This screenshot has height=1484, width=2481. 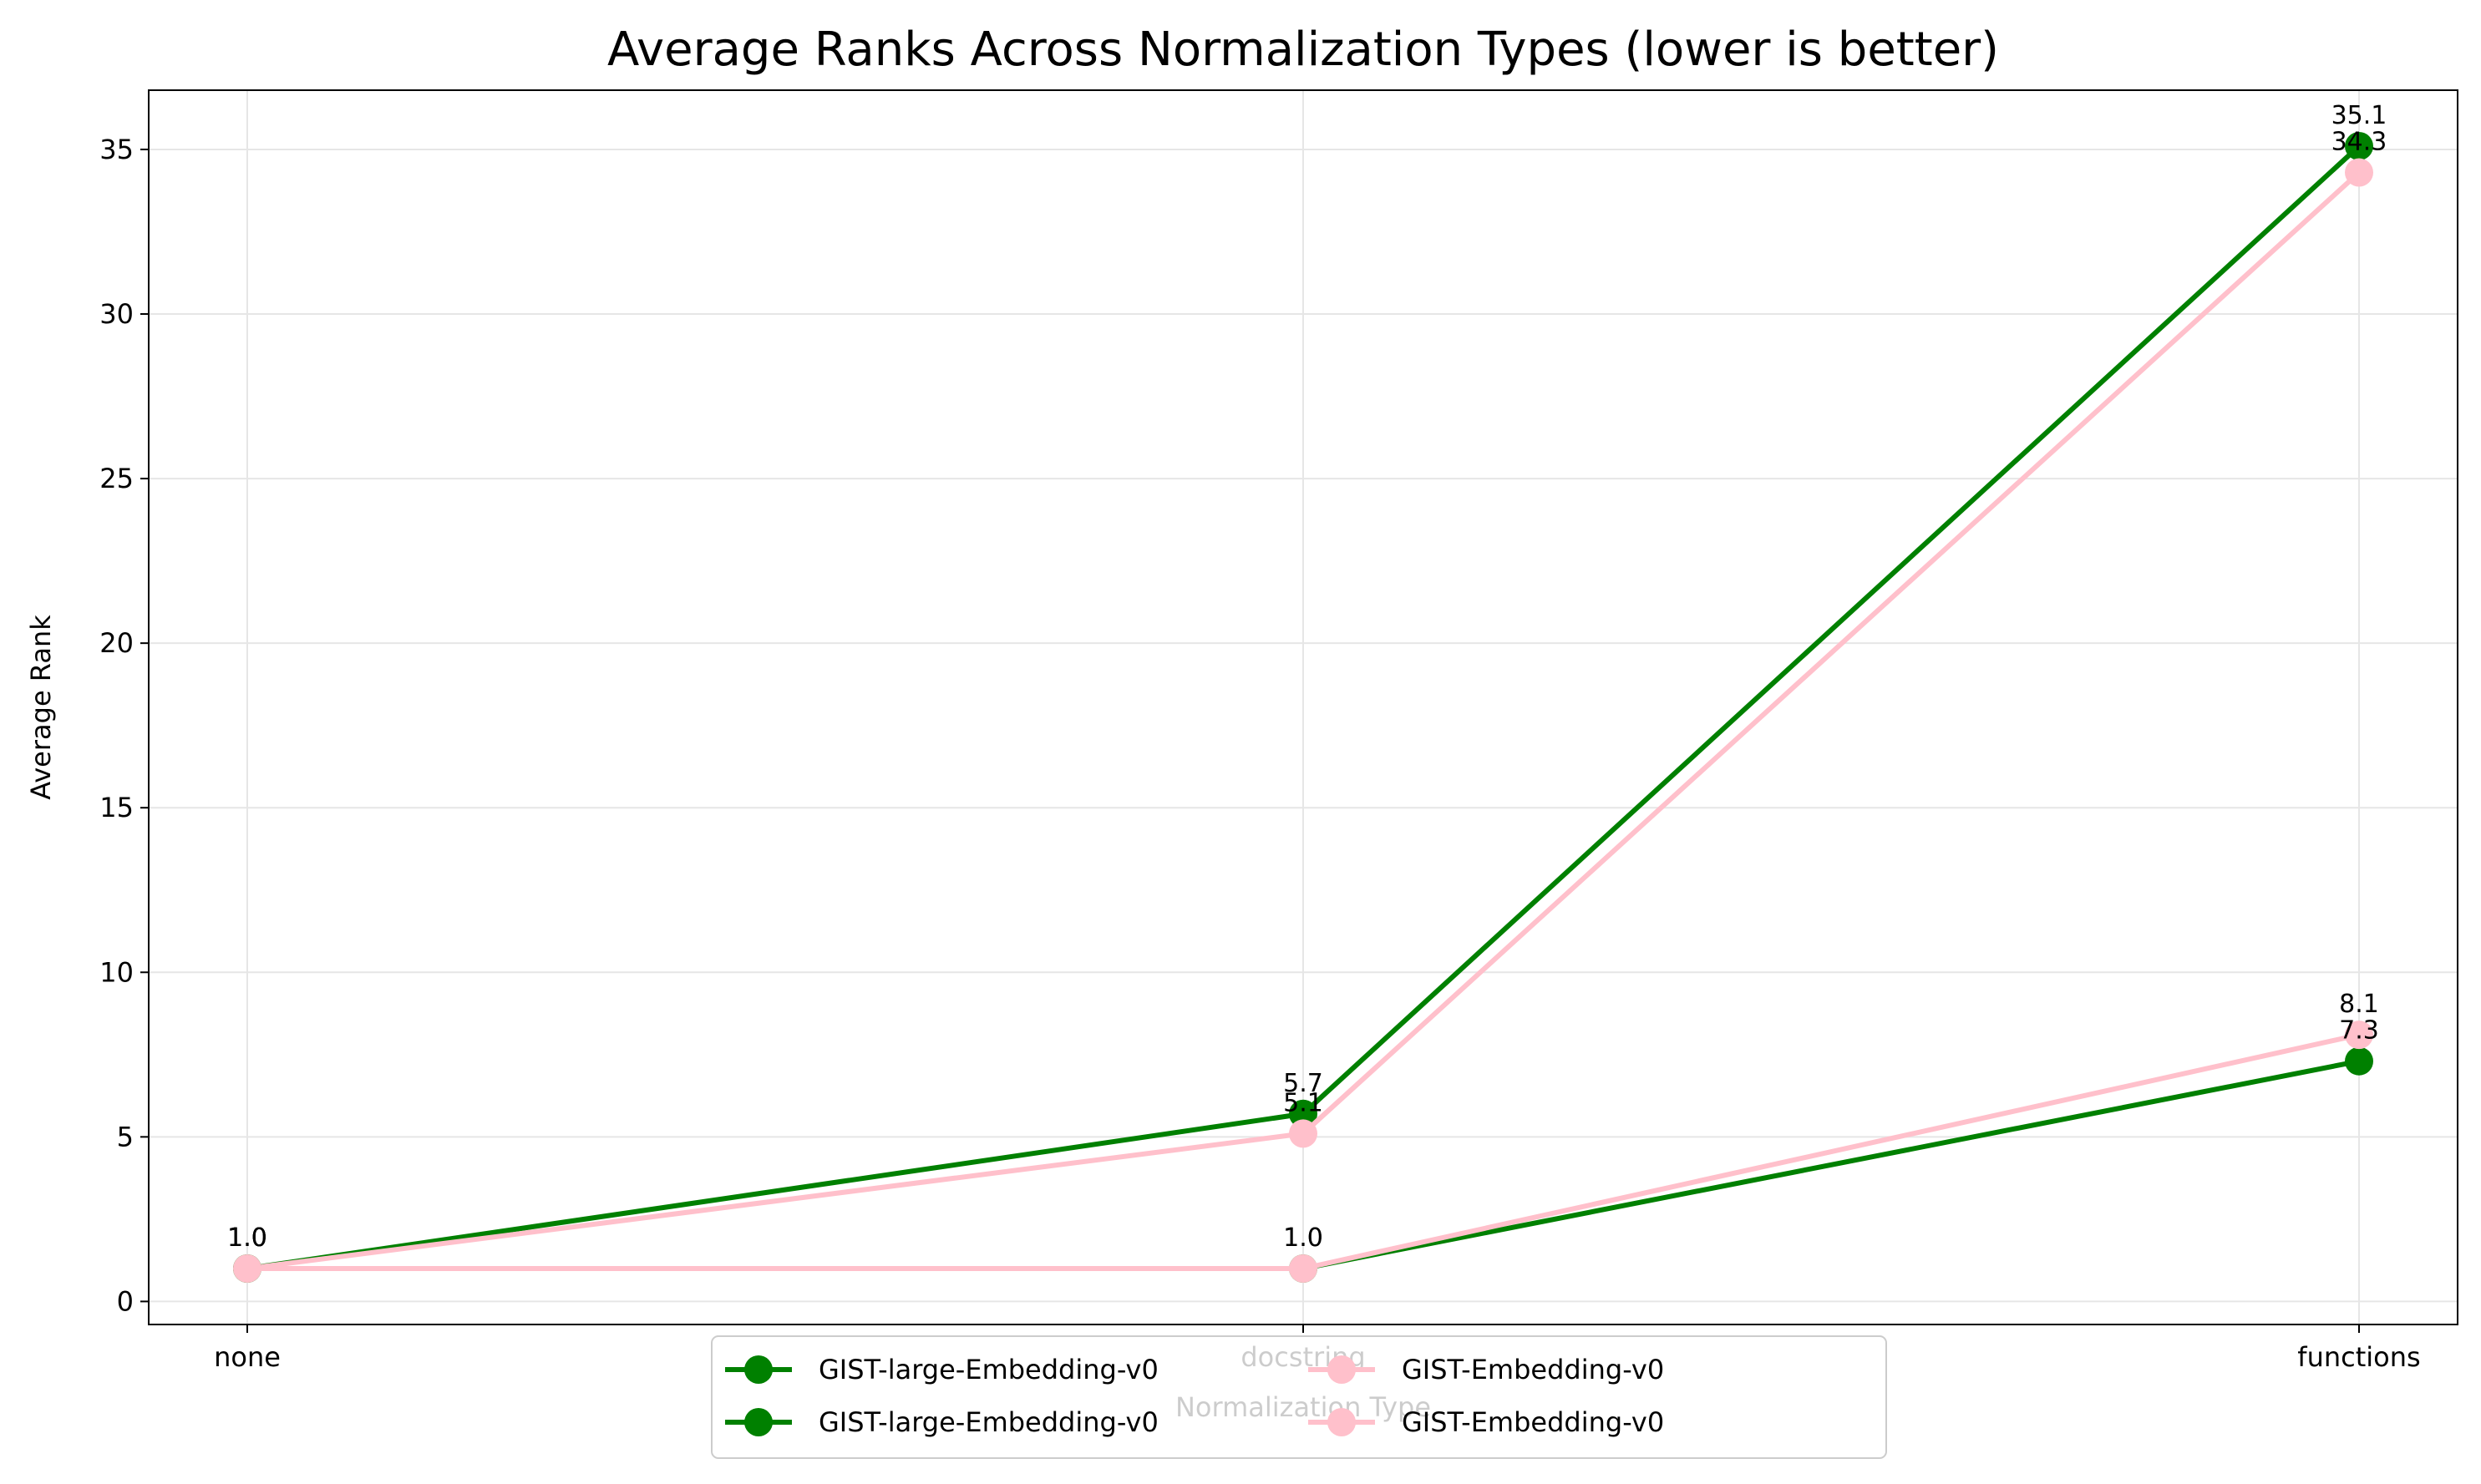 What do you see at coordinates (2359, 115) in the screenshot?
I see `data-label: 35.1` at bounding box center [2359, 115].